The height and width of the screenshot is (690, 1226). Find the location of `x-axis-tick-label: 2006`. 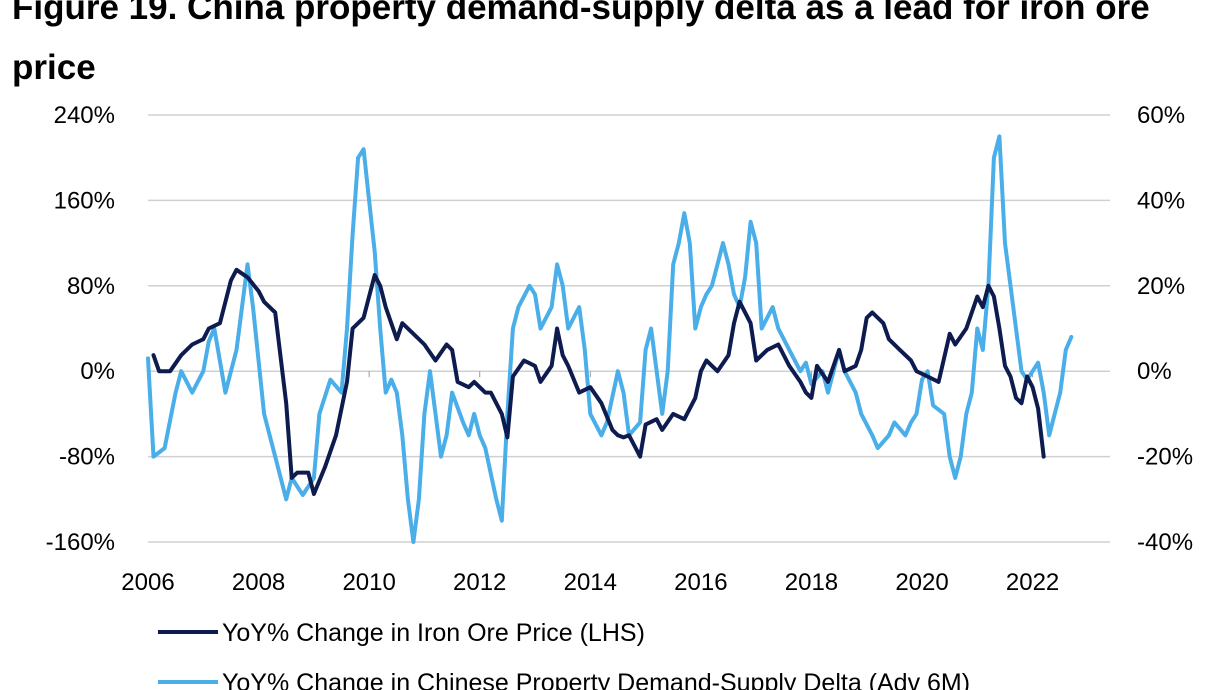

x-axis-tick-label: 2006 is located at coordinates (147, 582).